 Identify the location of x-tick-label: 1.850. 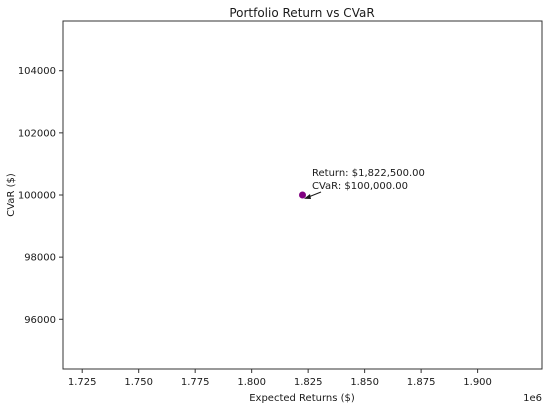
(364, 382).